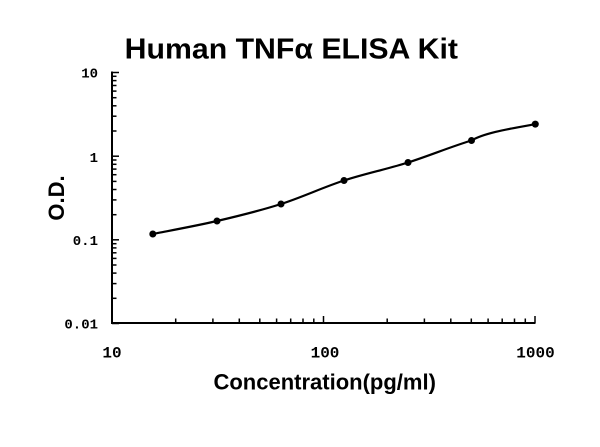 This screenshot has width=600, height=447. I want to click on svg-text: 100, so click(325, 354).